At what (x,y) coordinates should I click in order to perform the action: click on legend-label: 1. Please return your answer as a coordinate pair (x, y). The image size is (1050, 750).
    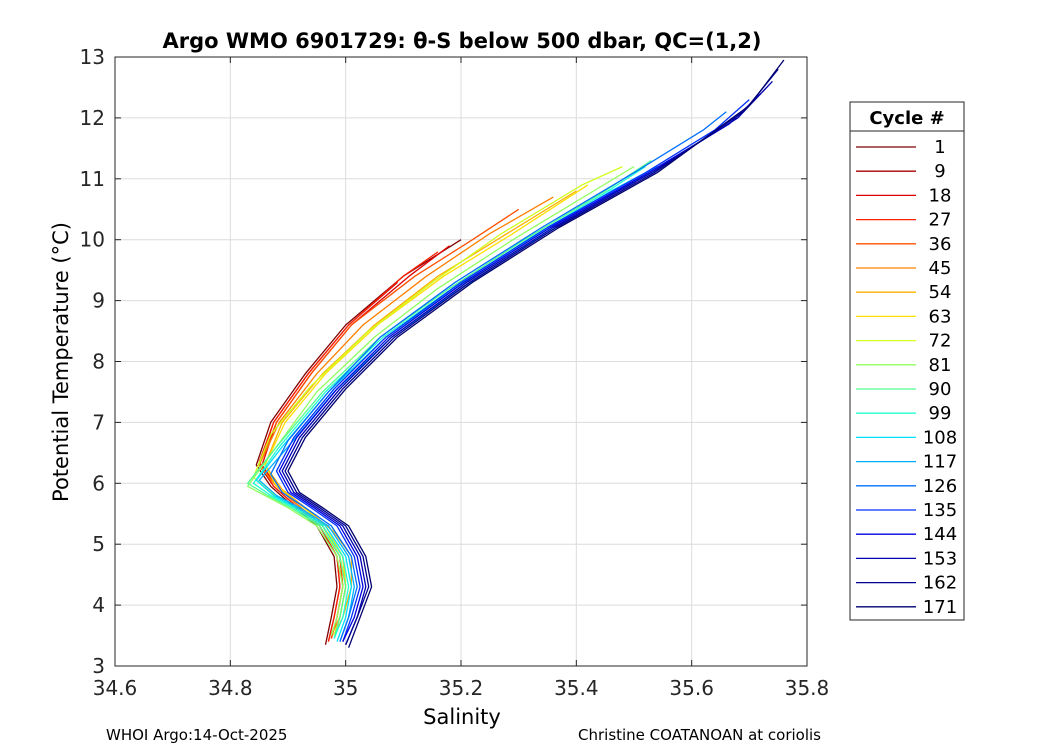
    Looking at the image, I should click on (939, 147).